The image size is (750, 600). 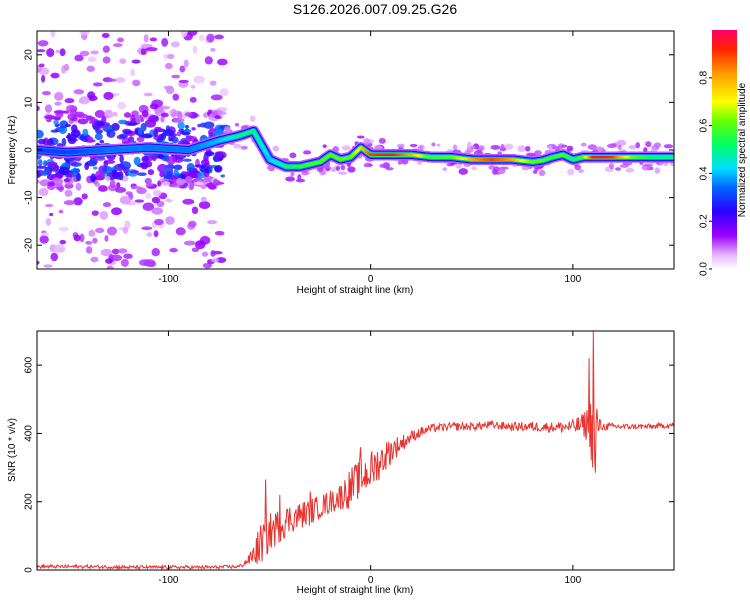 What do you see at coordinates (704, 221) in the screenshot?
I see `colorbar-tick-label: 0.2` at bounding box center [704, 221].